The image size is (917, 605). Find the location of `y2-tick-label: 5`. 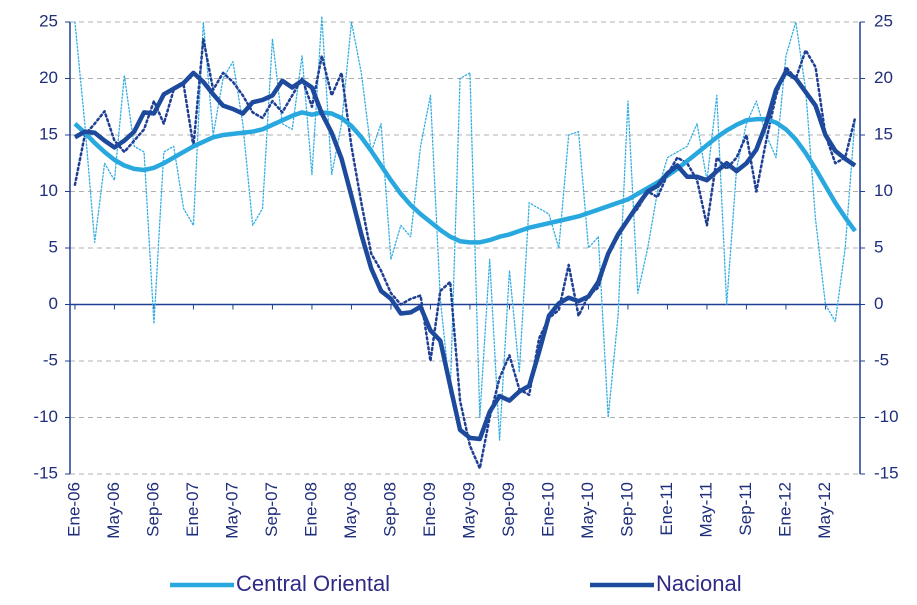

y2-tick-label: 5 is located at coordinates (878, 246).